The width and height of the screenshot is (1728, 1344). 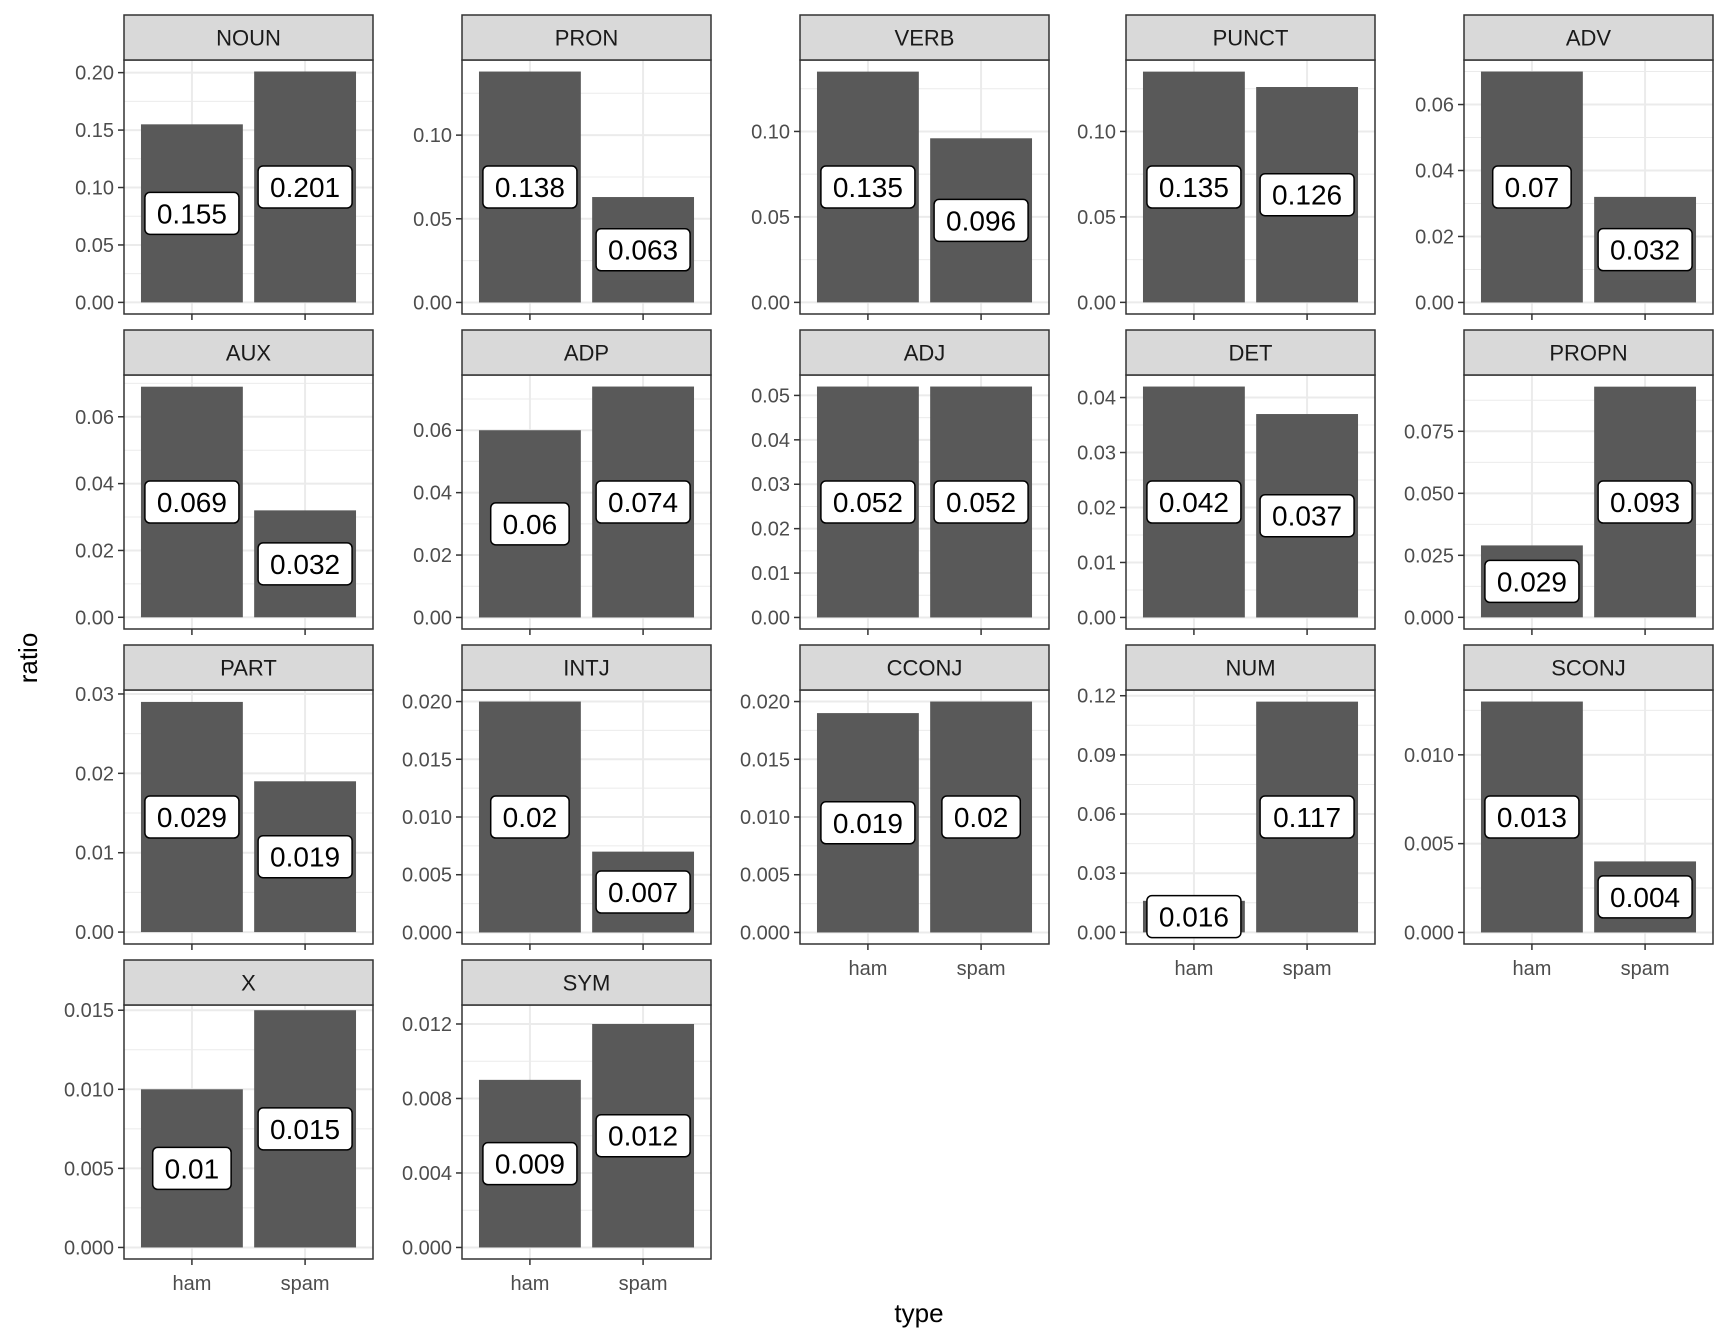 I want to click on facet-strip-label: SYM, so click(x=587, y=983).